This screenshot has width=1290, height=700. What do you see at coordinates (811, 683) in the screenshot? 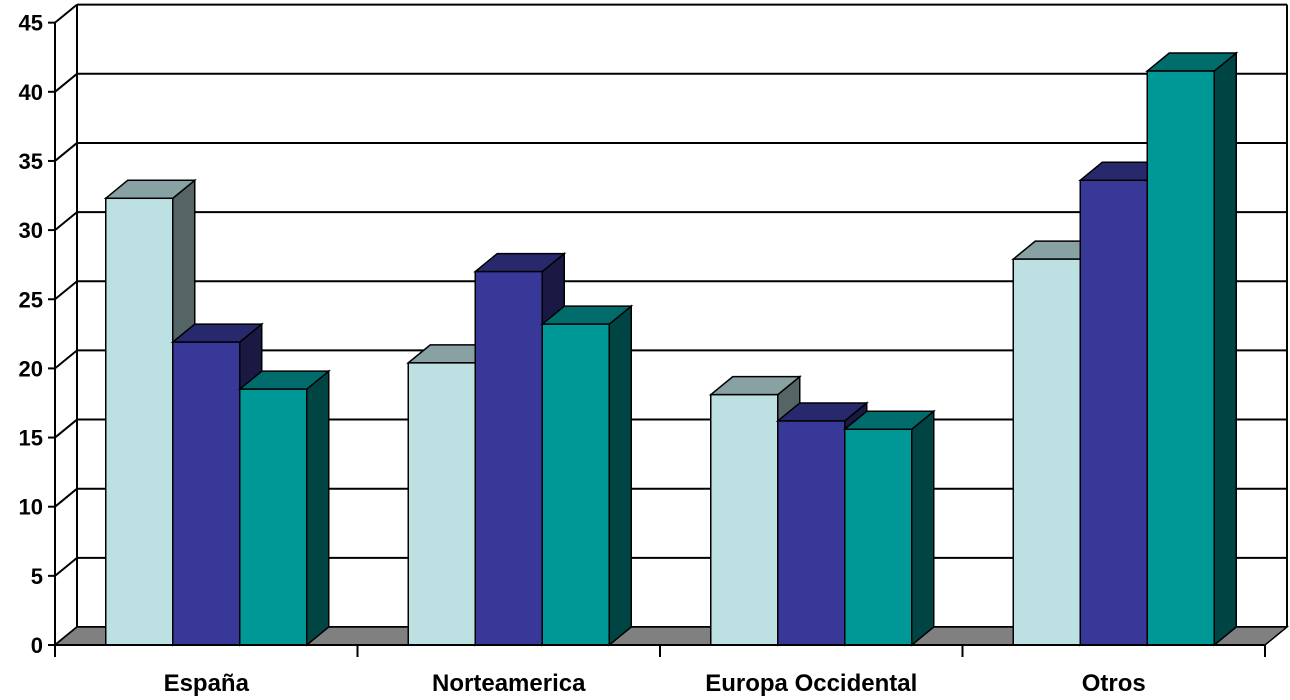
I see `x-category-label: Europa Occidental` at bounding box center [811, 683].